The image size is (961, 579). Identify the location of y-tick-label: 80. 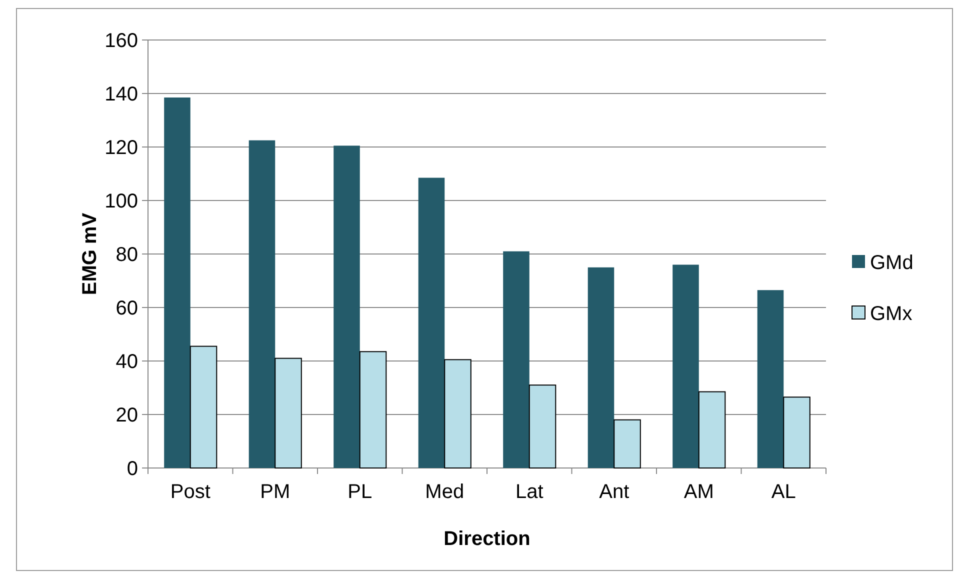
(127, 255).